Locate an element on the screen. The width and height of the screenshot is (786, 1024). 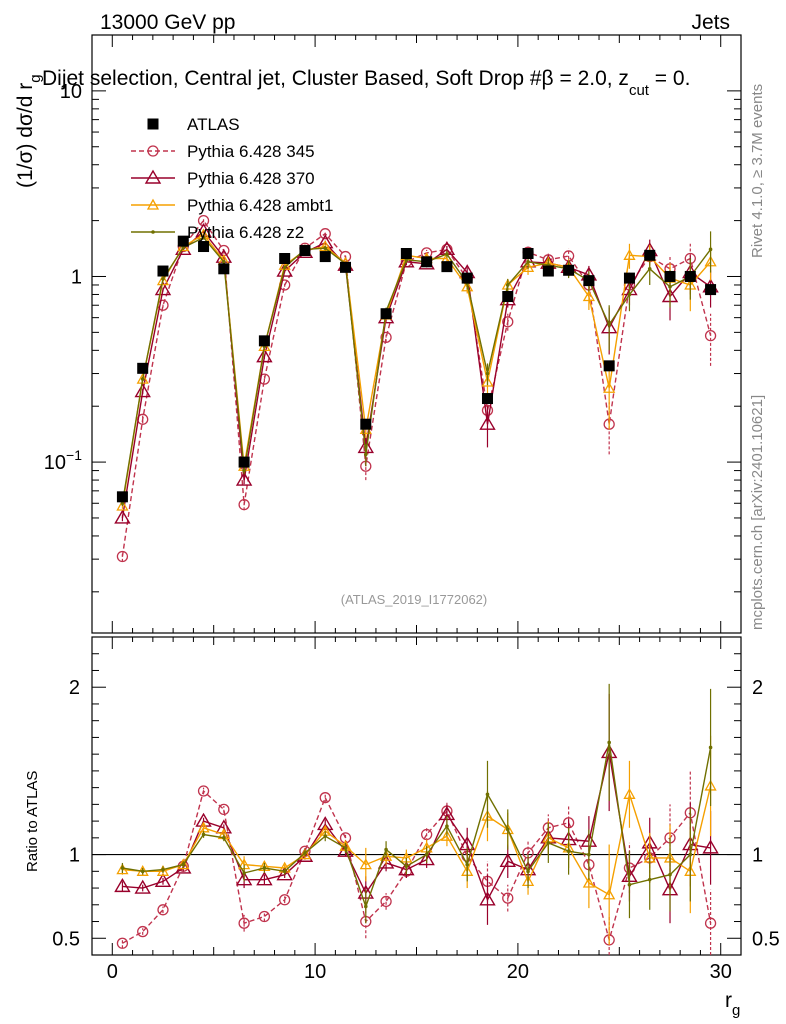
ratio-ylabel: Ratio to ATLAS is located at coordinates (32, 821).